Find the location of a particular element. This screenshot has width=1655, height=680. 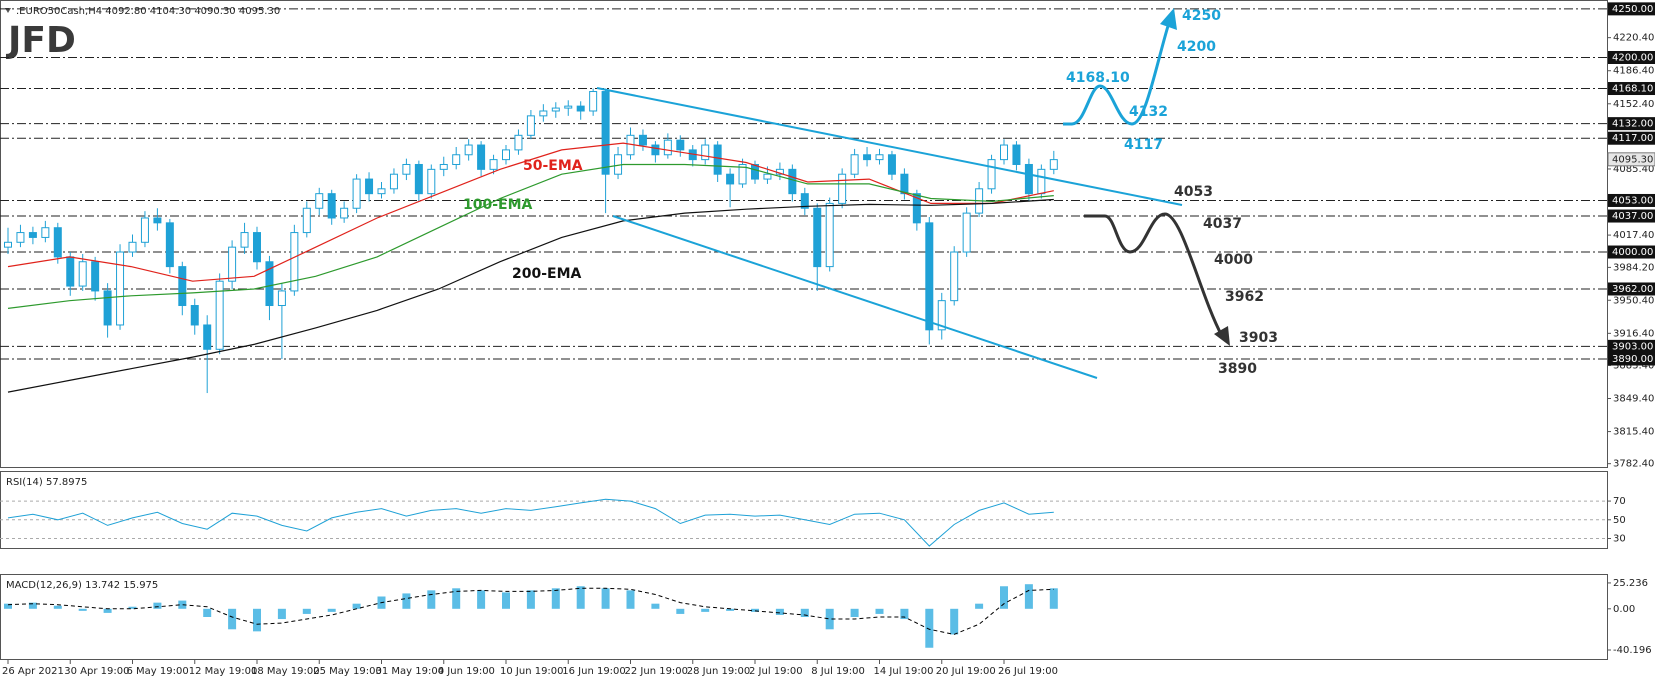

level-label: 4132.00 is located at coordinates (1632, 124).